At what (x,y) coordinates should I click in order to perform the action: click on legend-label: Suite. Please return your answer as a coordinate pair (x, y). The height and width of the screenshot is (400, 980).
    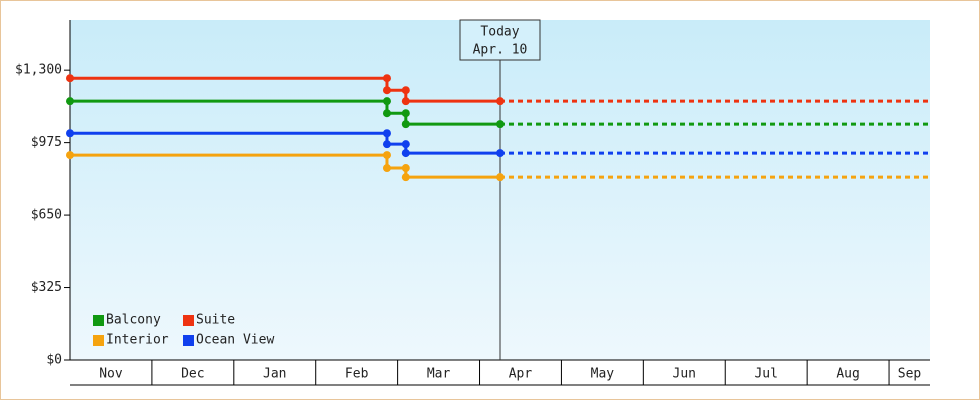
    Looking at the image, I should click on (215, 320).